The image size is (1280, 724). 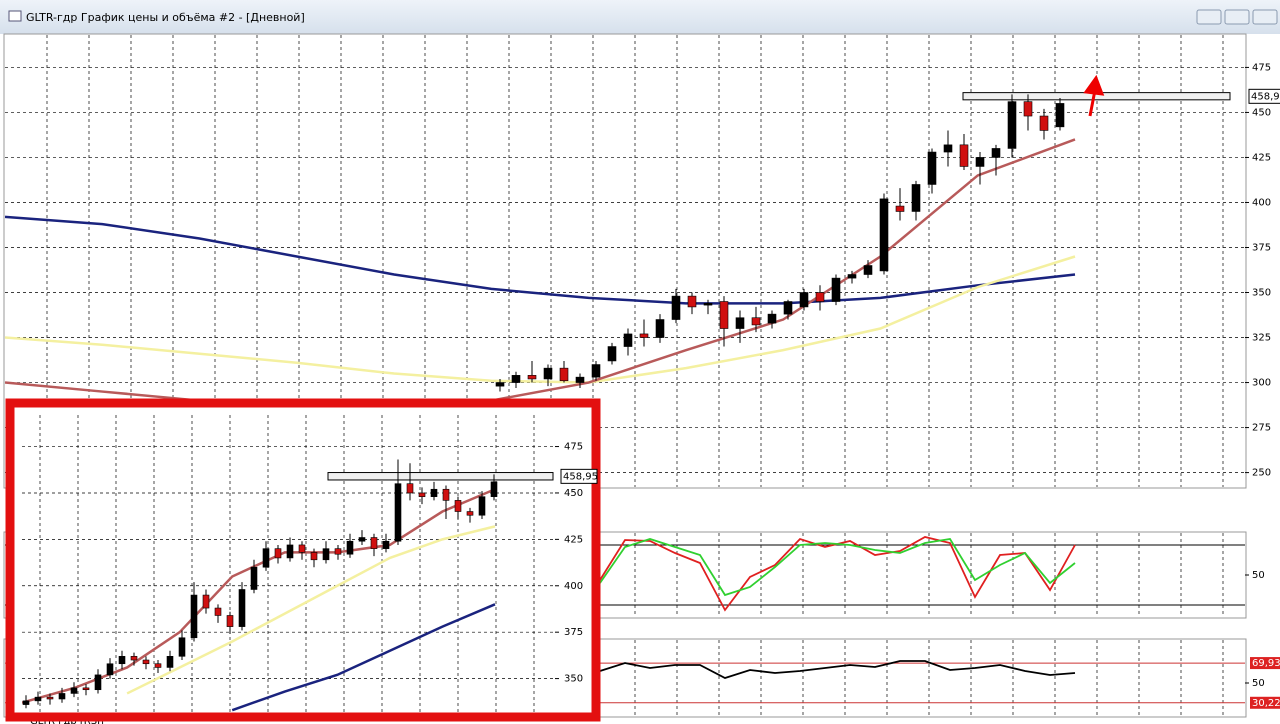 I want to click on resistance-zone, so click(x=440, y=476).